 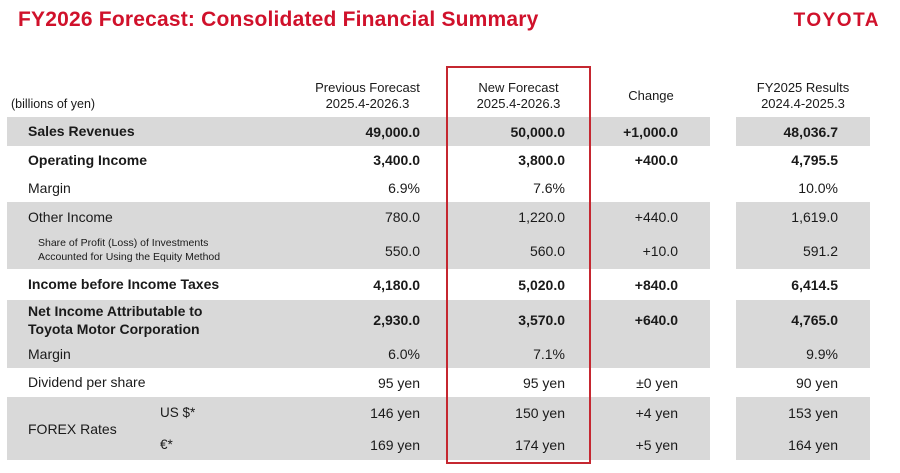 I want to click on cell-fy2025: 10.0%, so click(x=818, y=188).